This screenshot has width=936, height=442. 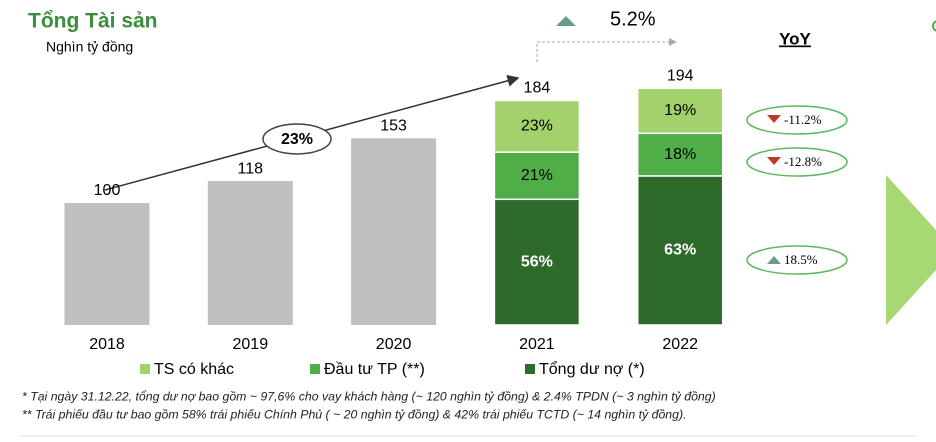 I want to click on edge-mark, so click(x=934, y=26).